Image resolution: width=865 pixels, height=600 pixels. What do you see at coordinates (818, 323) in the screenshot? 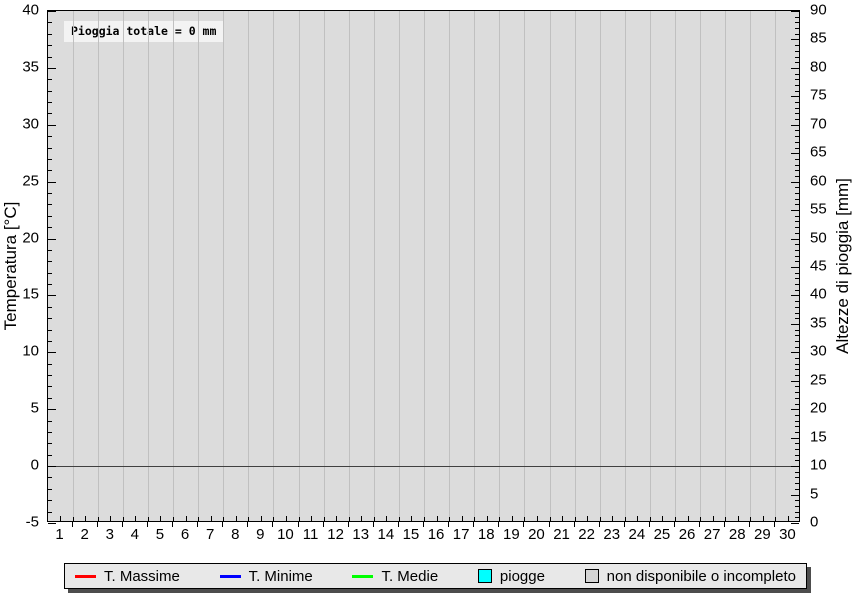
I see `rain-tick-label: 35` at bounding box center [818, 323].